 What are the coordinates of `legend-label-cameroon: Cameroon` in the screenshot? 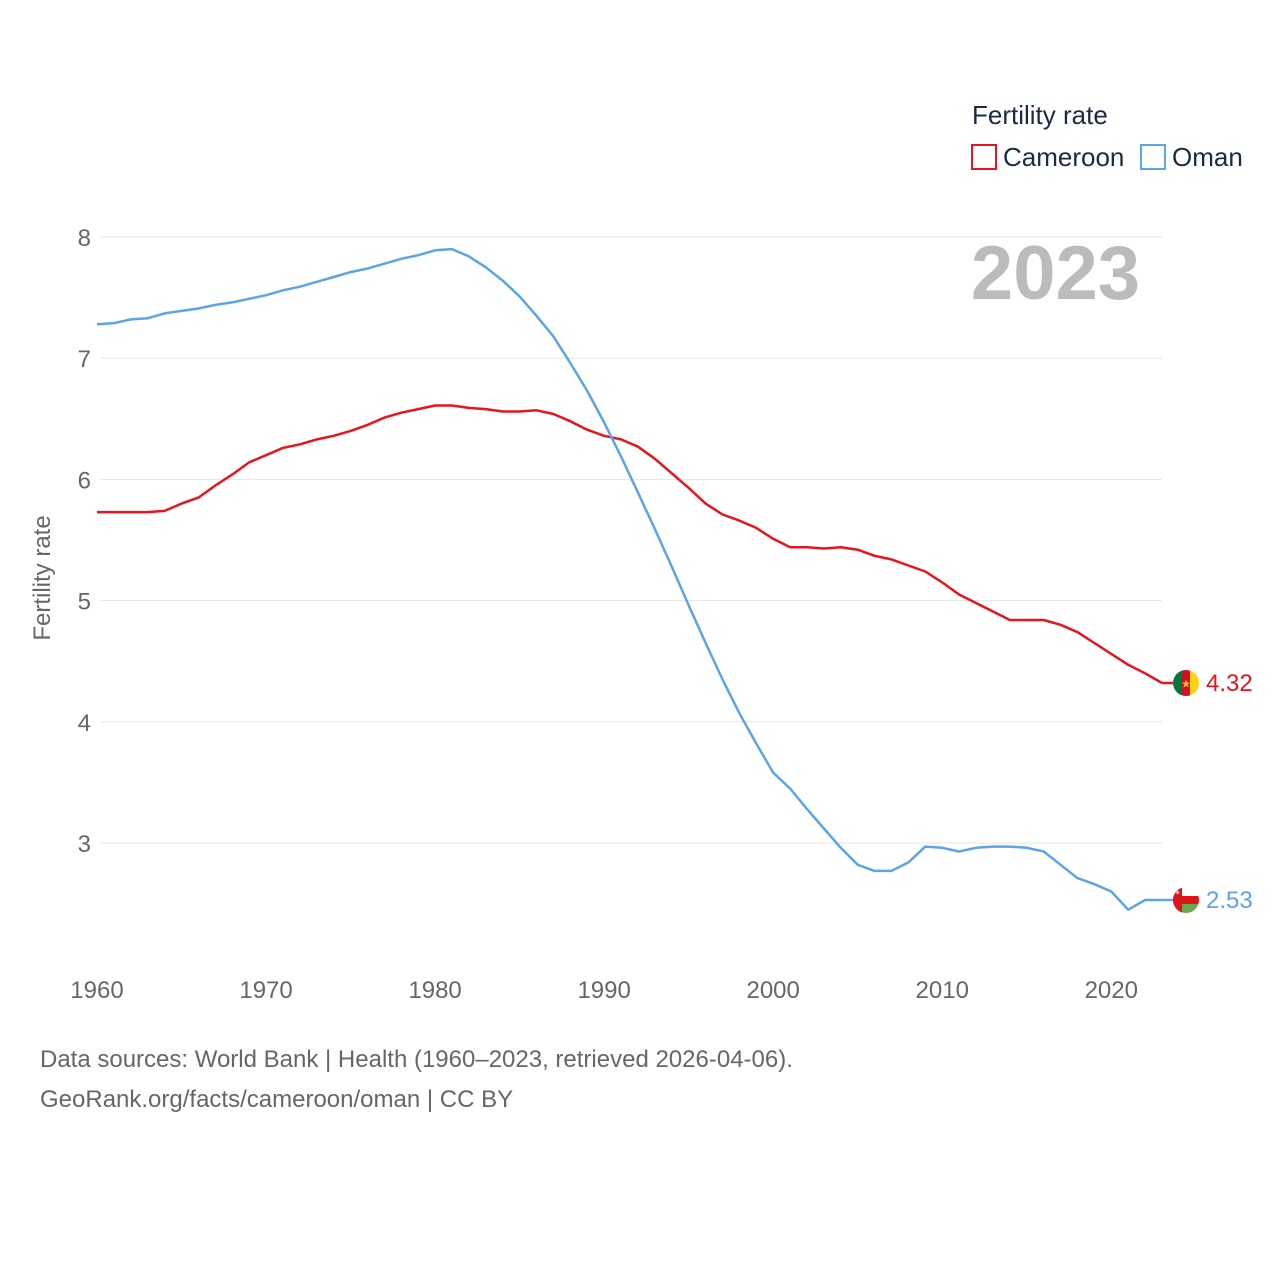 It's located at (1063, 157).